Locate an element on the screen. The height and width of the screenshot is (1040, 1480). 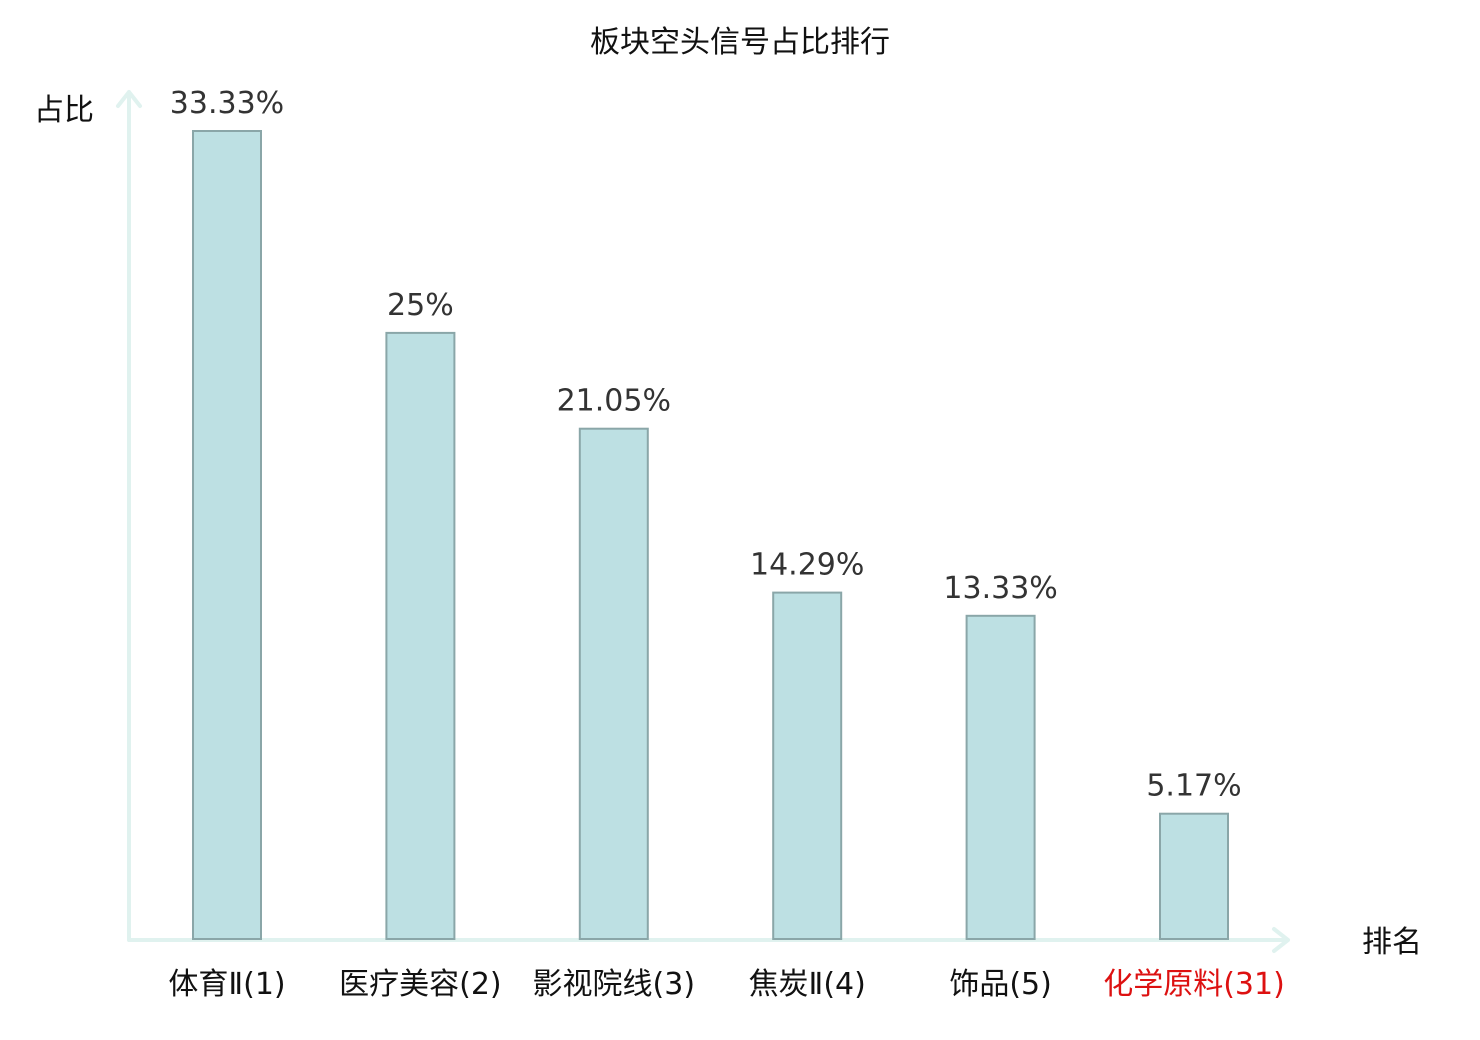
category-label-3: 影视院线(3) is located at coordinates (614, 984).